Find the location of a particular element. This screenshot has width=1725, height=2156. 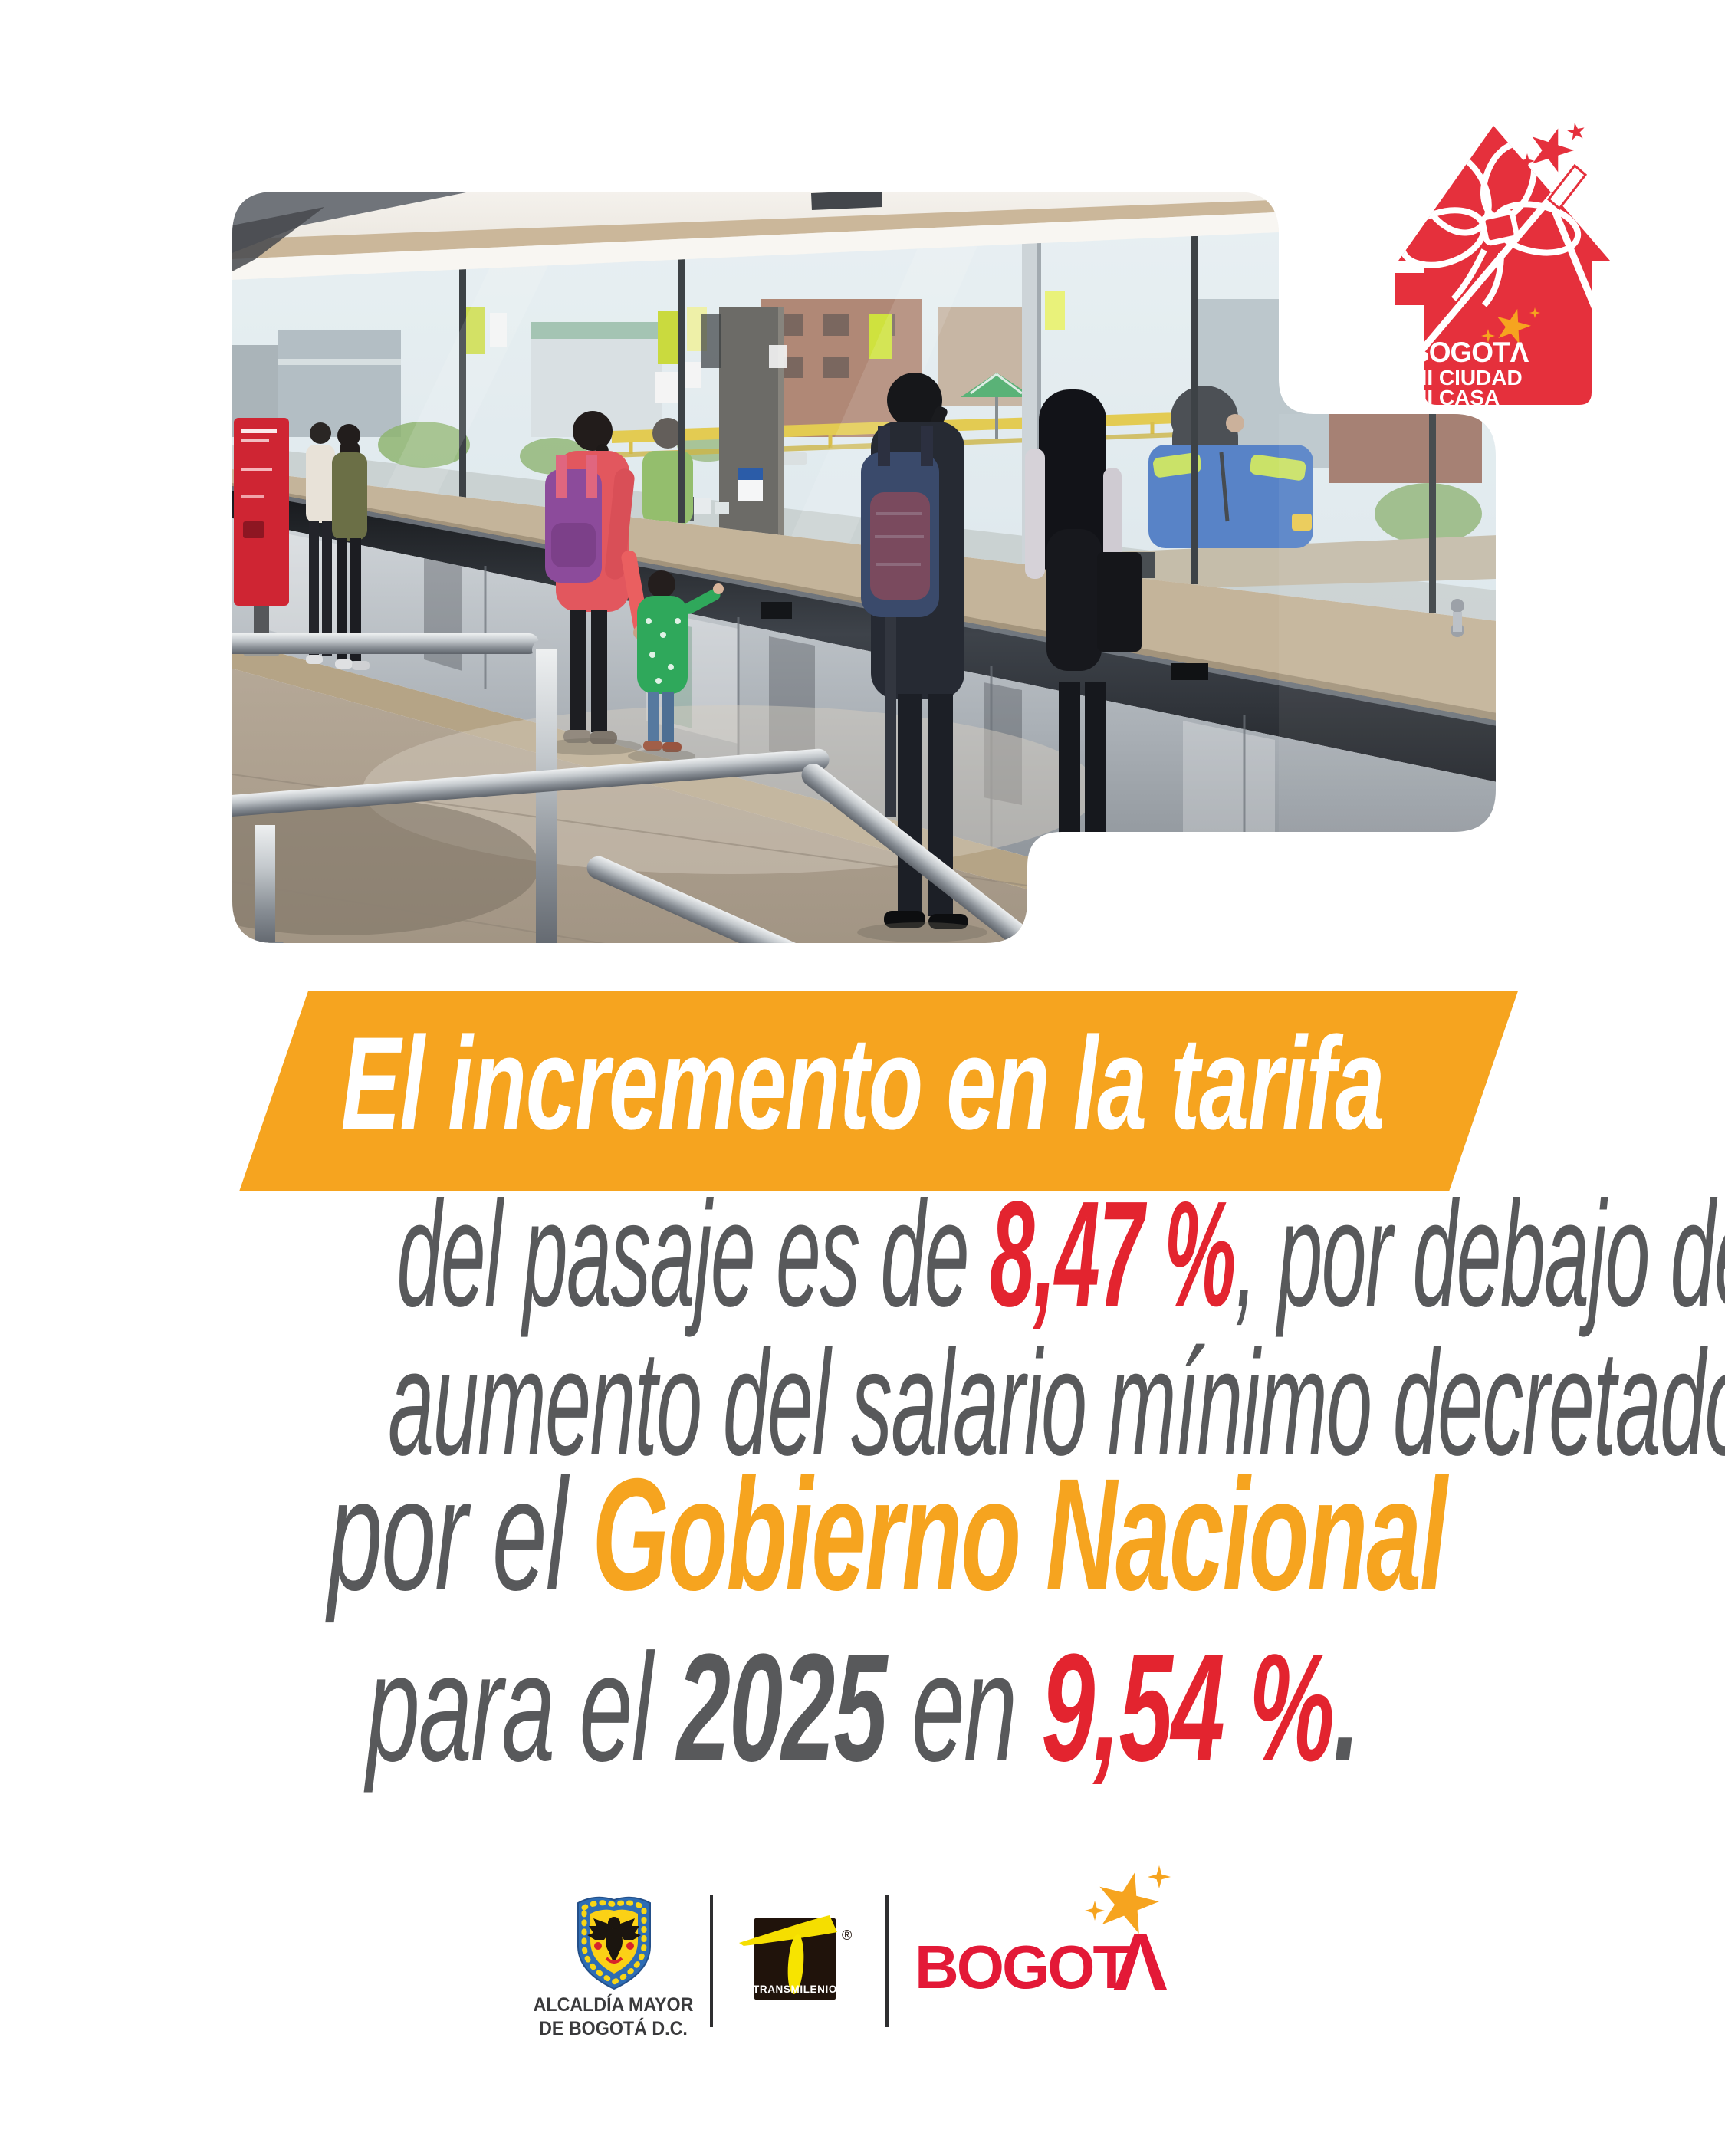

house-tagline-1: MI CIUDAD is located at coordinates (1466, 377).